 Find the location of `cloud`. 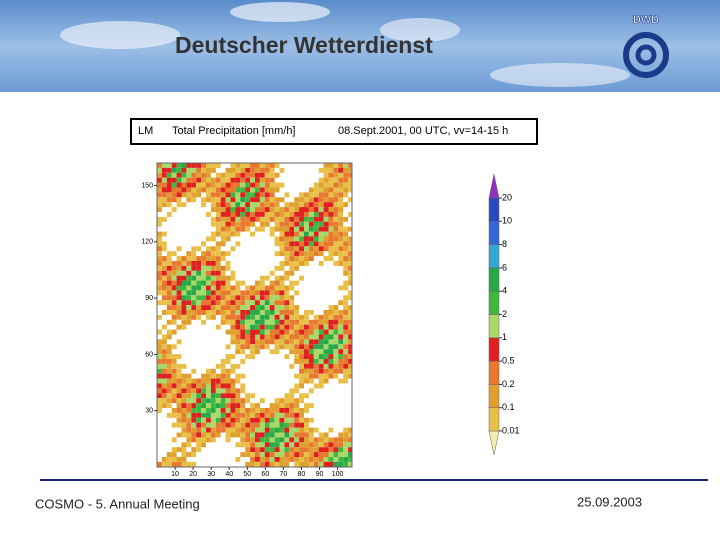

cloud is located at coordinates (420, 30).